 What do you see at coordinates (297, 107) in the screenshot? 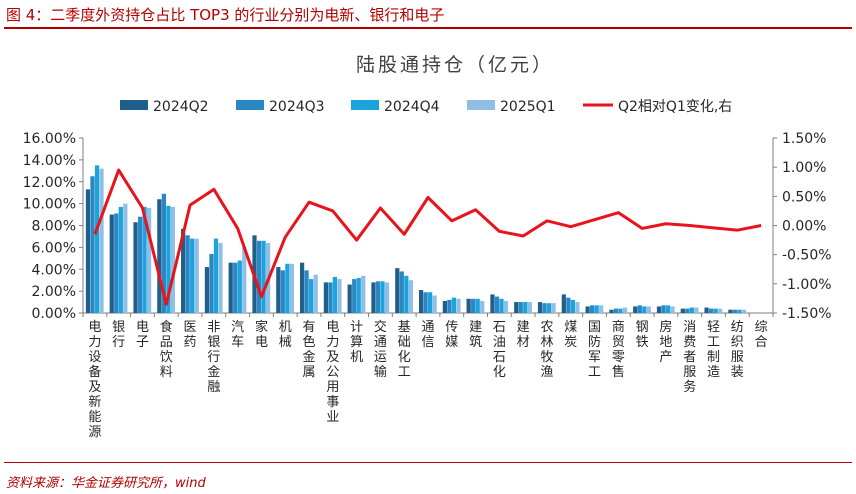
I see `legend-label: 2024Q3` at bounding box center [297, 107].